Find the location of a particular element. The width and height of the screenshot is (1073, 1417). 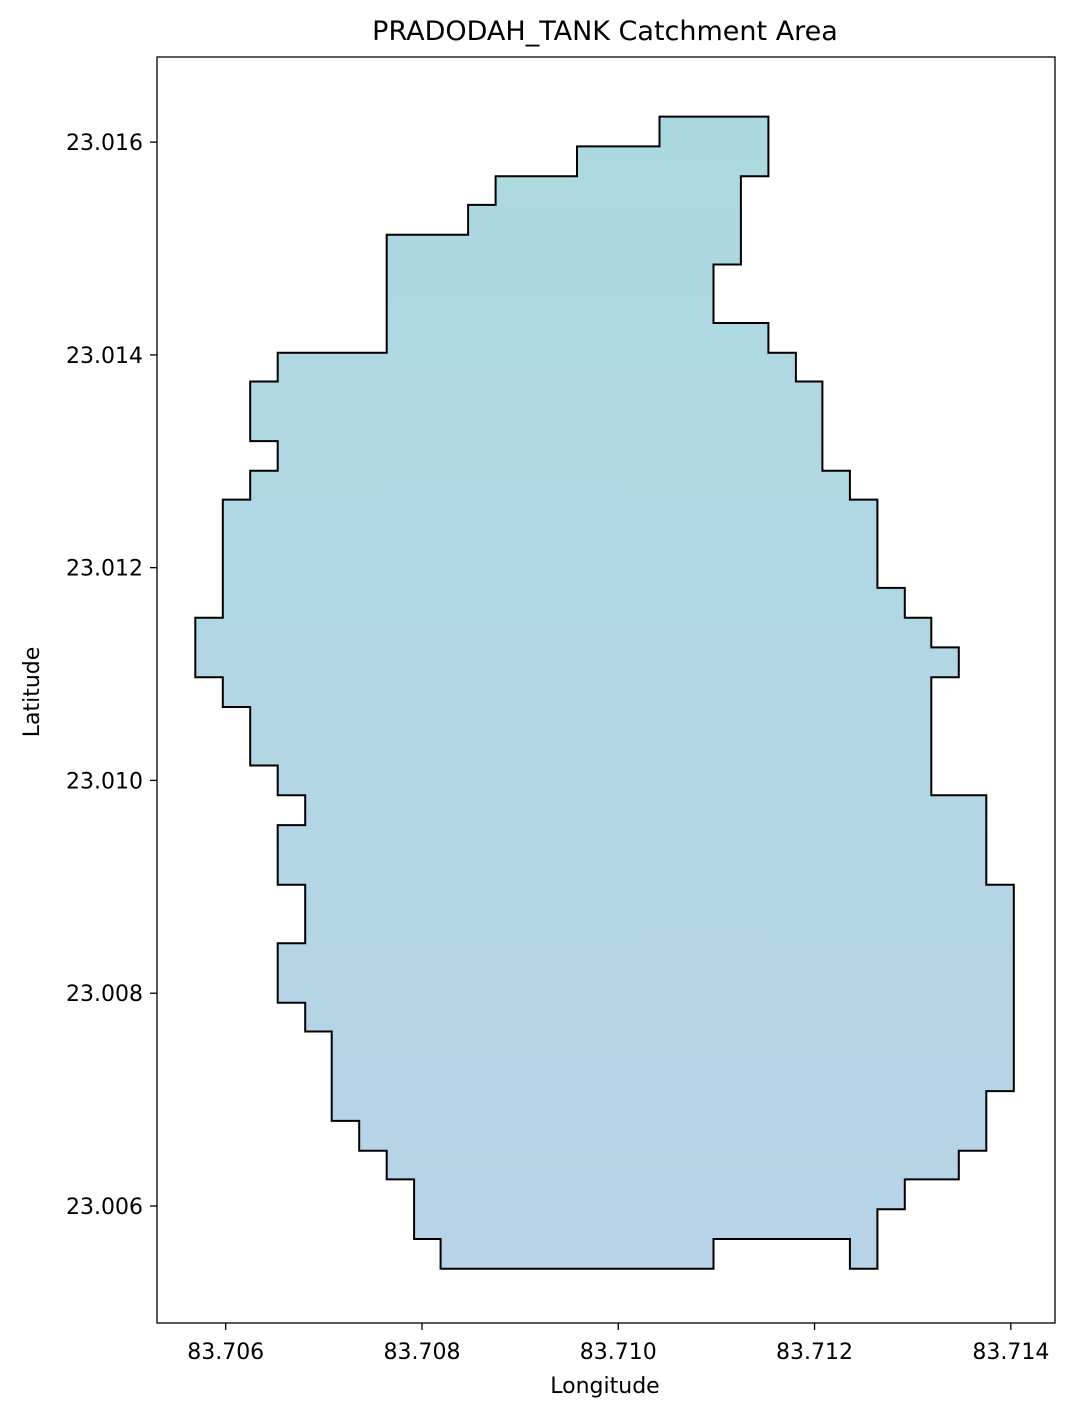

x-axis-ticks: 83.706 83.708 83.710 83.712 83.714 is located at coordinates (618, 1344).